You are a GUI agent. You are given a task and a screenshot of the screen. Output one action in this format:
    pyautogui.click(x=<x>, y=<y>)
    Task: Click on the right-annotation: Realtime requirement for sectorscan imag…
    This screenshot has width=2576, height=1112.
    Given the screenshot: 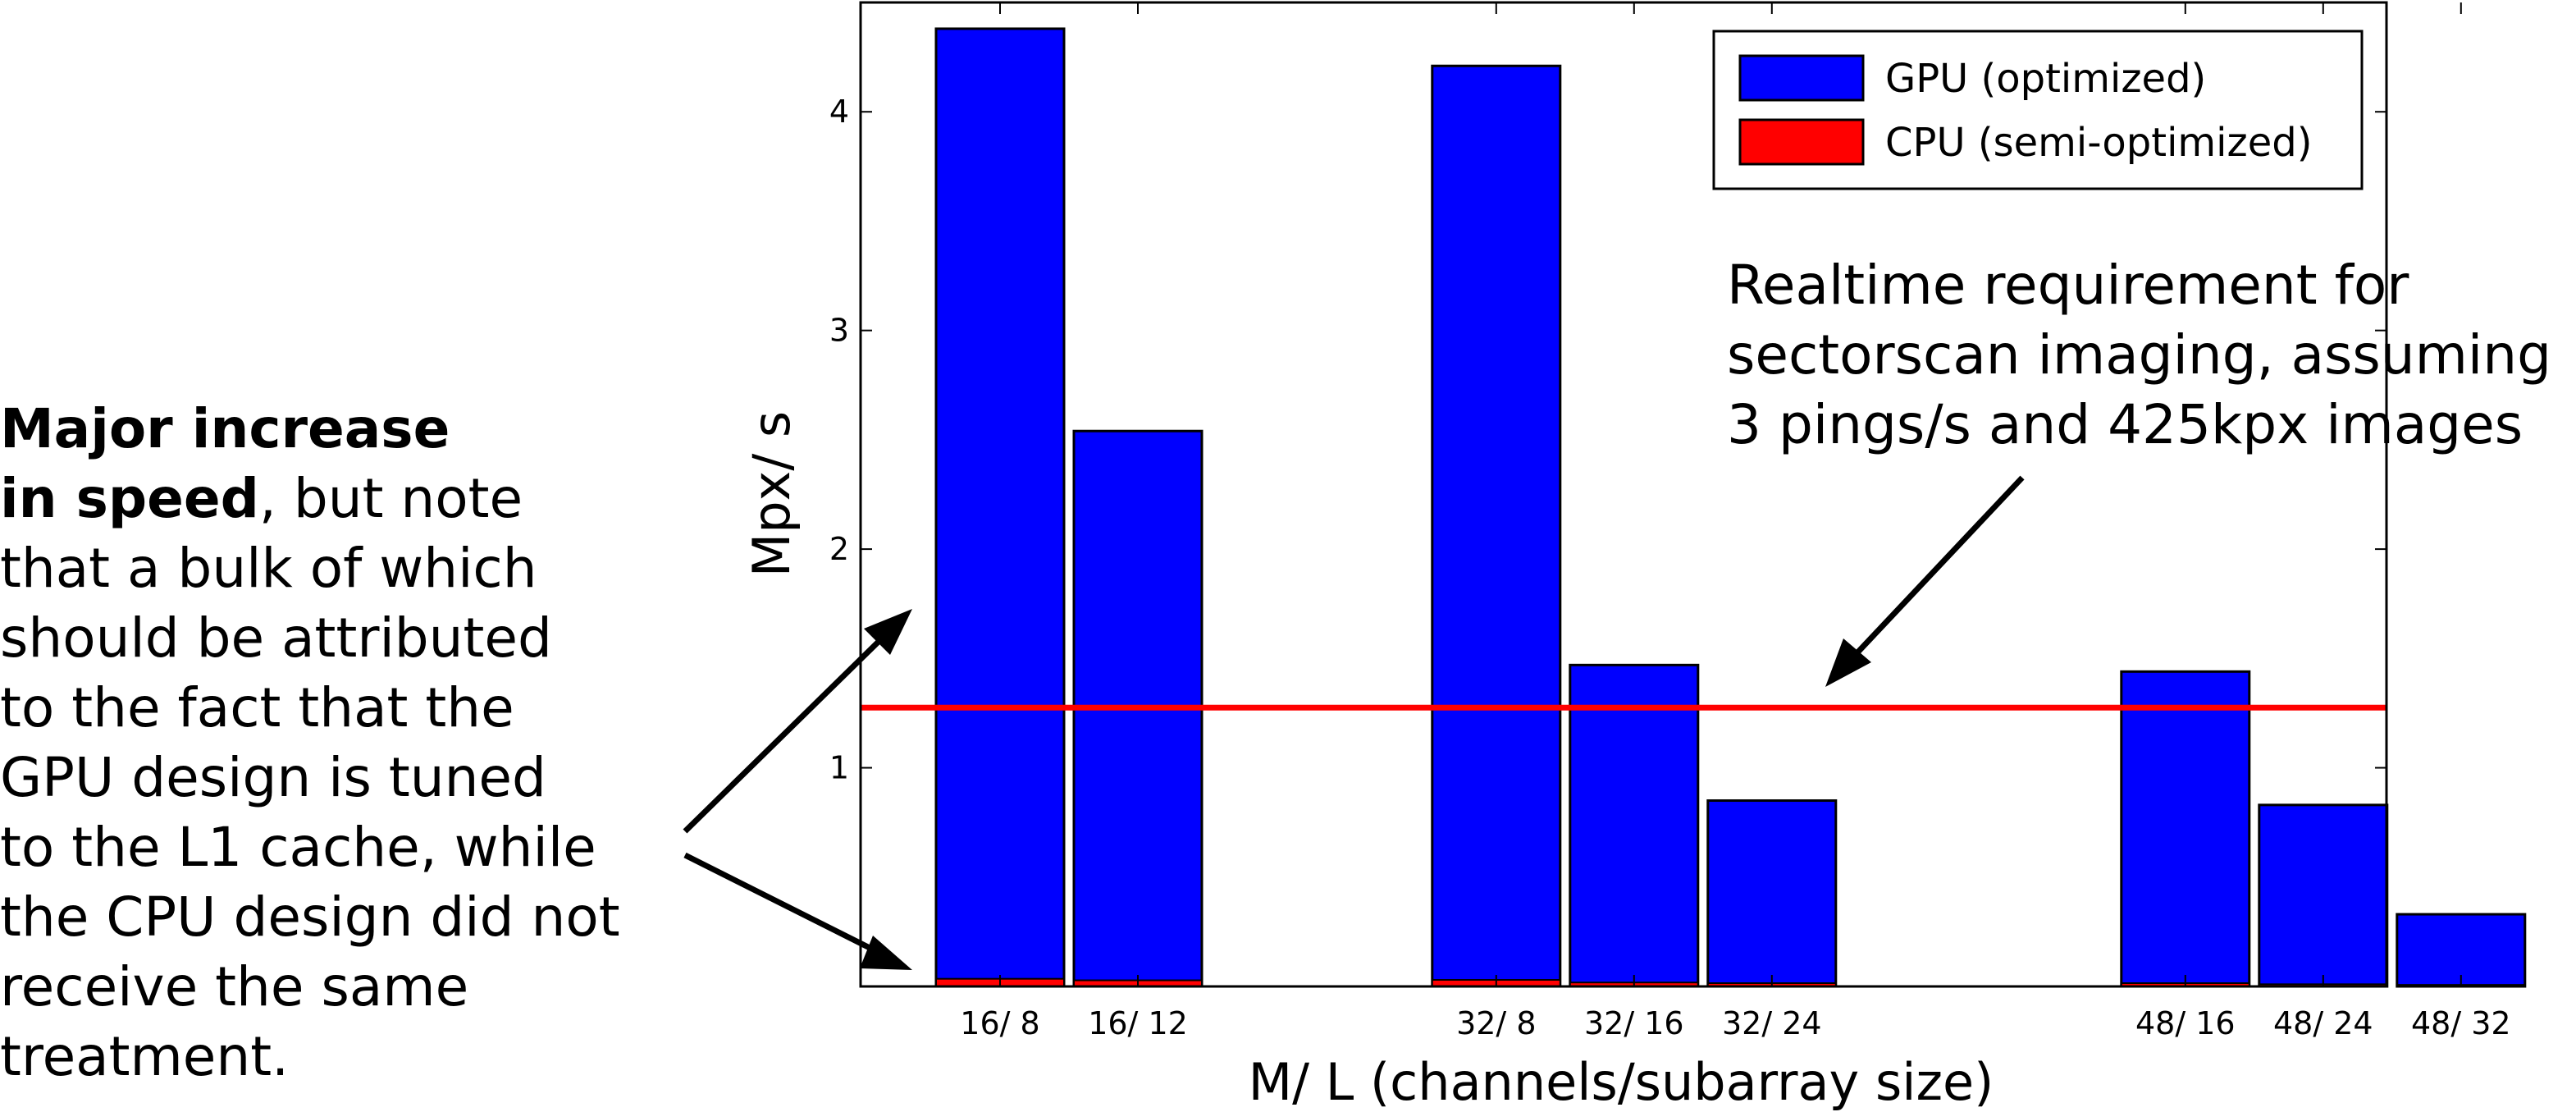 What is the action you would take?
    pyautogui.click(x=2139, y=355)
    